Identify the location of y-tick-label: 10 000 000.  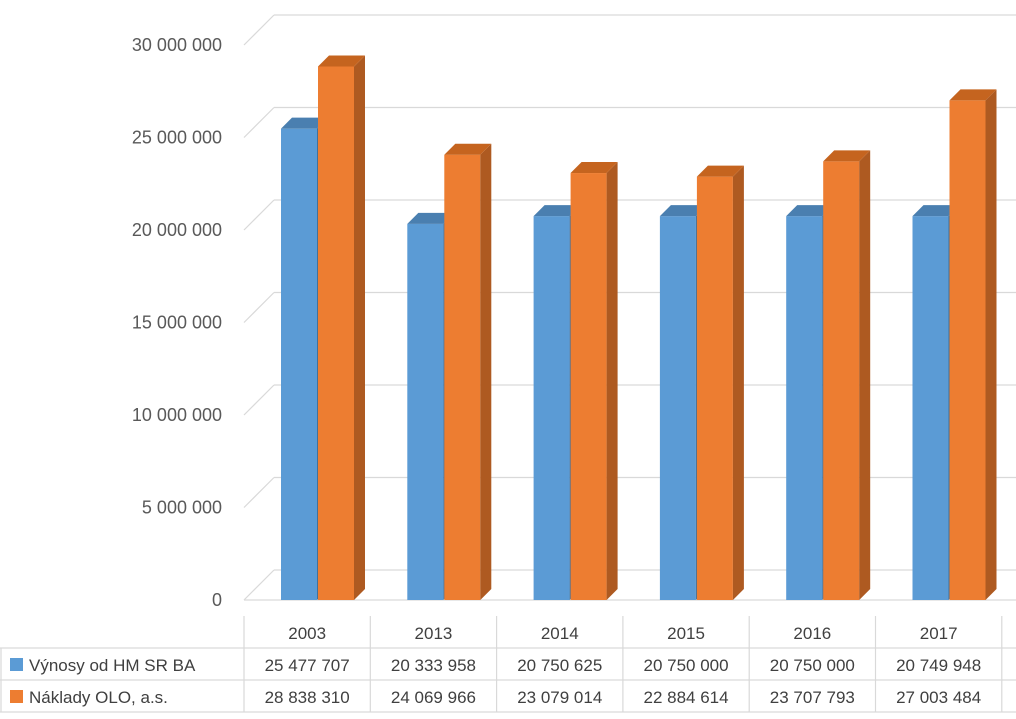
(177, 415).